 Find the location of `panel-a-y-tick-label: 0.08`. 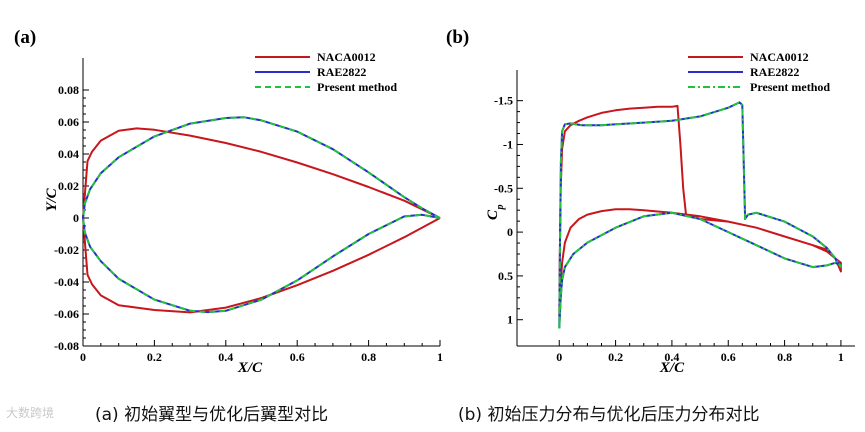

panel-a-y-tick-label: 0.08 is located at coordinates (68, 90).